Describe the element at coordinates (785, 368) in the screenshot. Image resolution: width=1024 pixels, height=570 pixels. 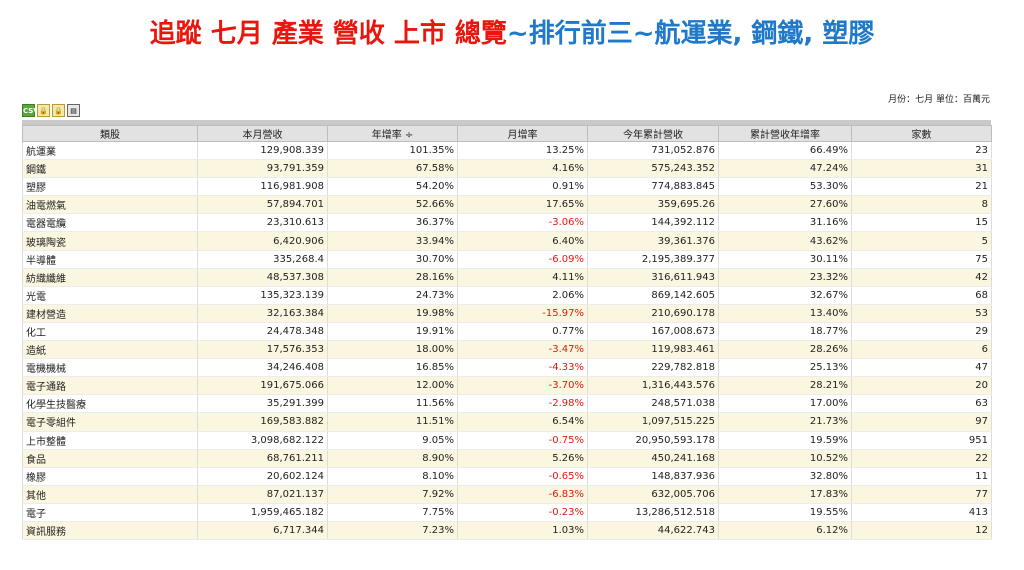
I see `value-cell: 25.13%` at that location.